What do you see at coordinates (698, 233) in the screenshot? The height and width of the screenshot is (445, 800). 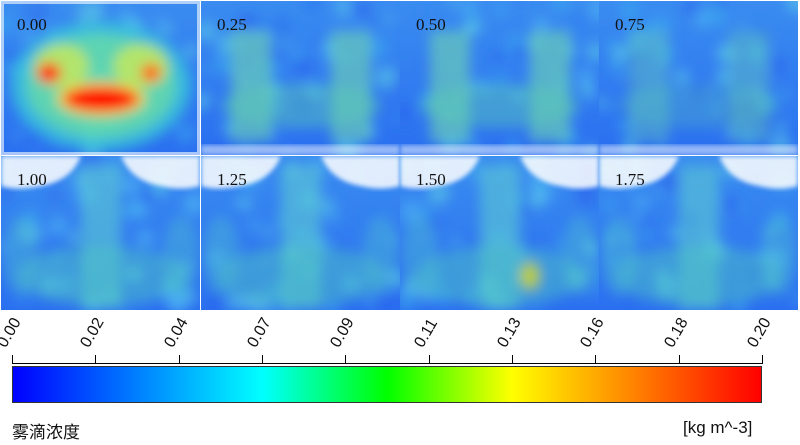 I see `contour-panel: 1.75` at bounding box center [698, 233].